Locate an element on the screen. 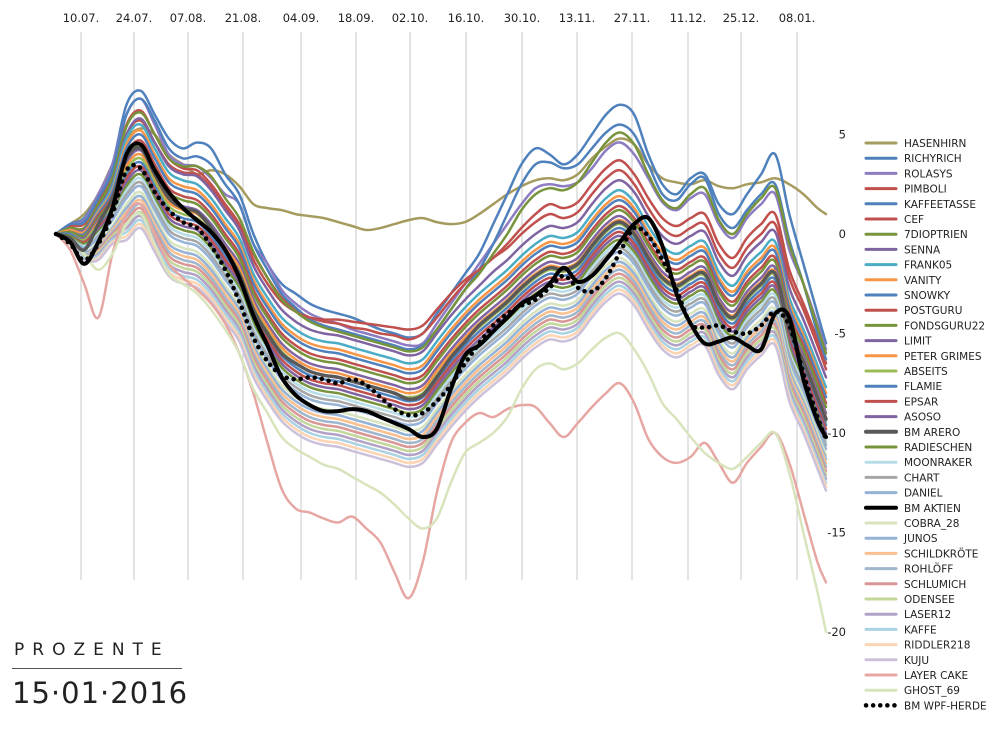 The width and height of the screenshot is (1000, 738). legend-label: SCHLUMICH is located at coordinates (935, 585).